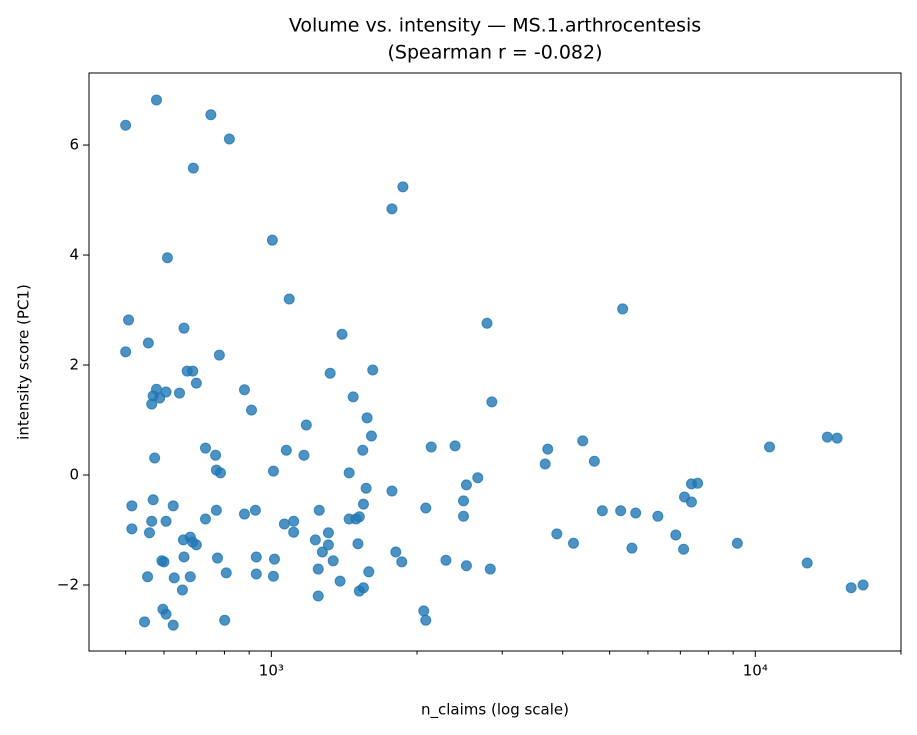  What do you see at coordinates (24, 362) in the screenshot?
I see `y-axis-label: intensity score (PC1)` at bounding box center [24, 362].